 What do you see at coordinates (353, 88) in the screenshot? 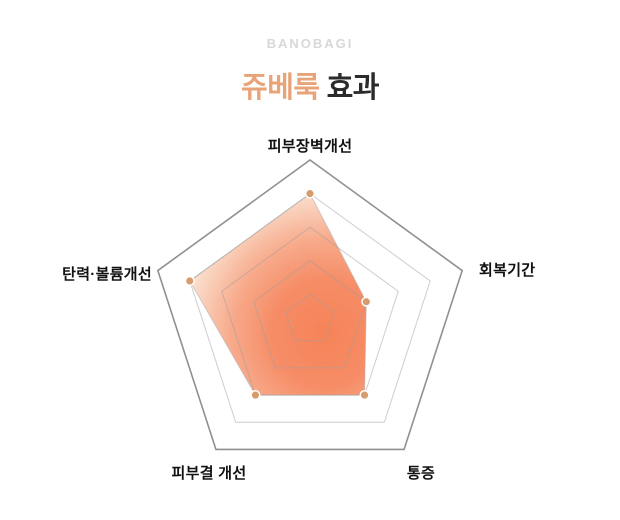
I see `page-title-rest: 효과` at bounding box center [353, 88].